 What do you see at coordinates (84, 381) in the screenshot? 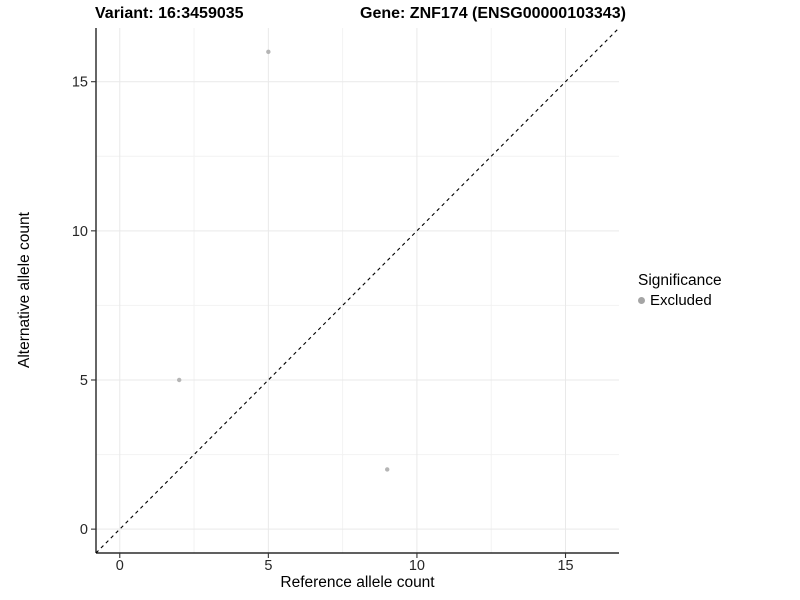
I see `y-tick-label: 5` at bounding box center [84, 381].